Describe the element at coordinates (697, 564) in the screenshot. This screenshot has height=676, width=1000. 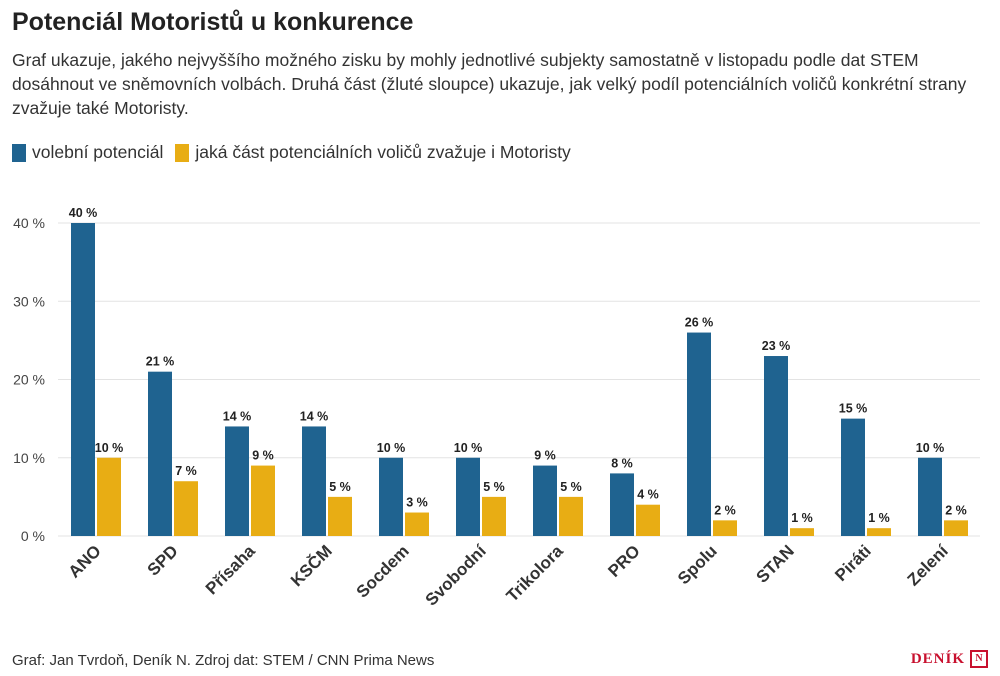
I see `x-tick-label: Spolu` at that location.